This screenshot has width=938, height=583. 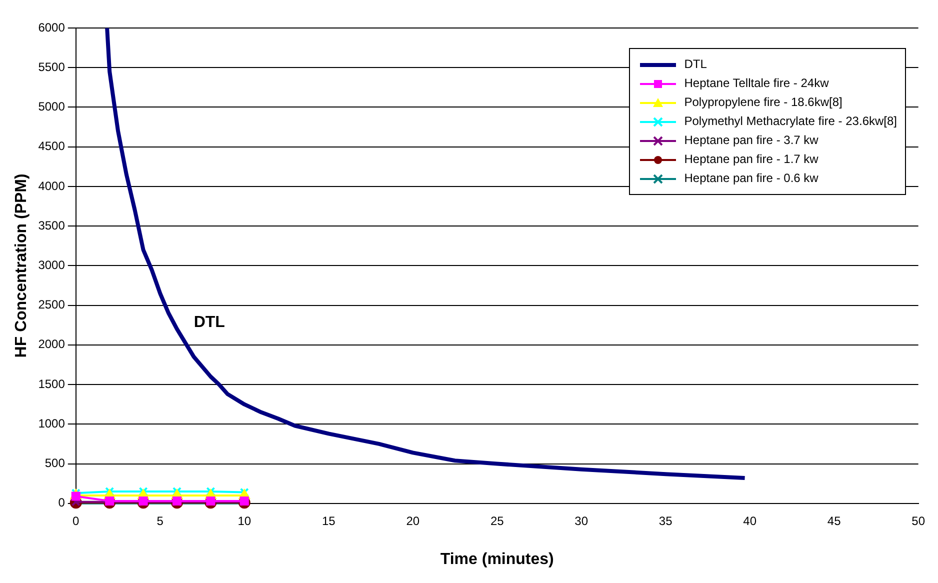 What do you see at coordinates (413, 521) in the screenshot?
I see `x-tick-label: 20` at bounding box center [413, 521].